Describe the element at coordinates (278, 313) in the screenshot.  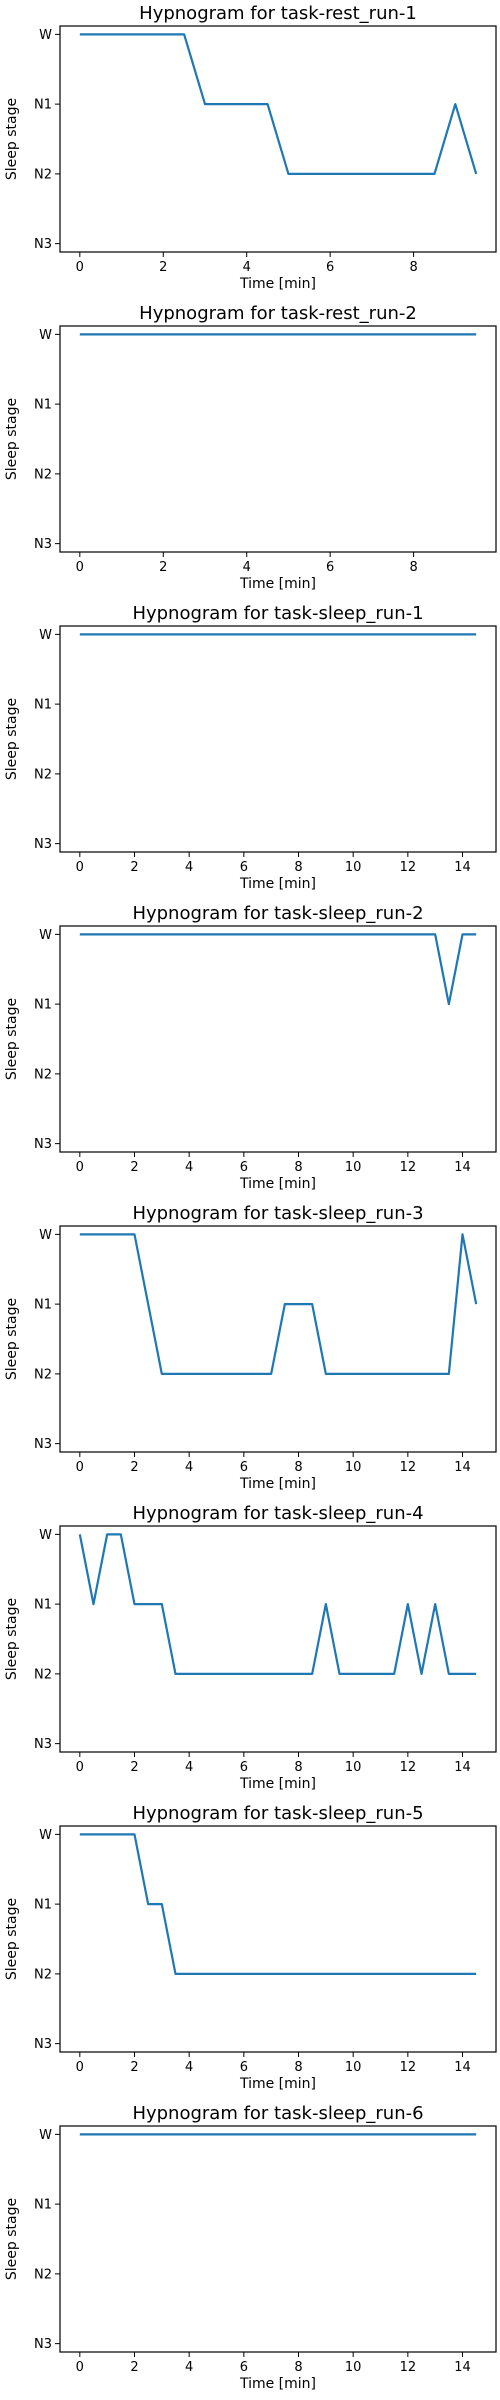
I see `chart-title: Hypnogram for task-rest_run-2` at that location.